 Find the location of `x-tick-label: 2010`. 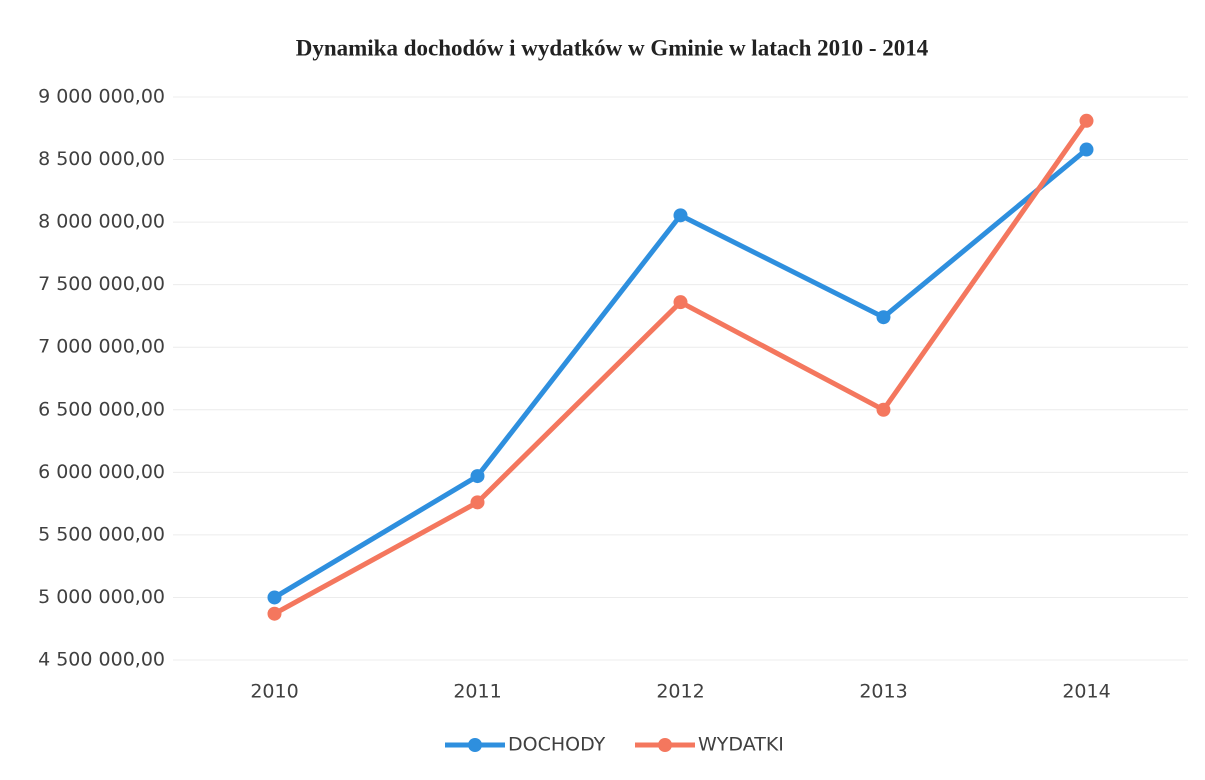

x-tick-label: 2010 is located at coordinates (274, 692).